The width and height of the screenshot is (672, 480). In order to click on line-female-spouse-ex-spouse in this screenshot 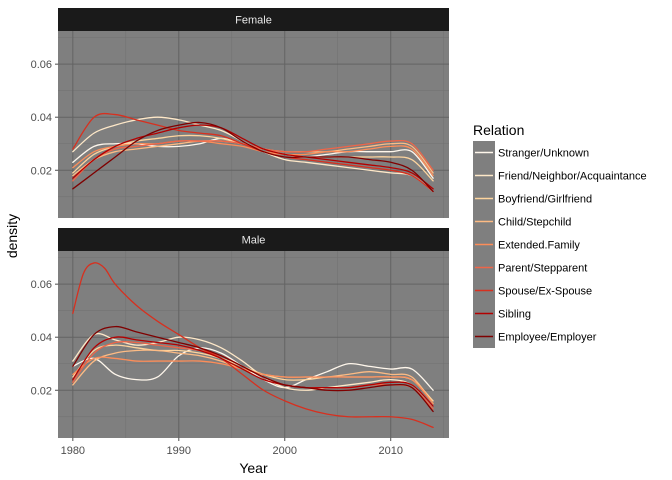, I will do `click(253, 152)`.